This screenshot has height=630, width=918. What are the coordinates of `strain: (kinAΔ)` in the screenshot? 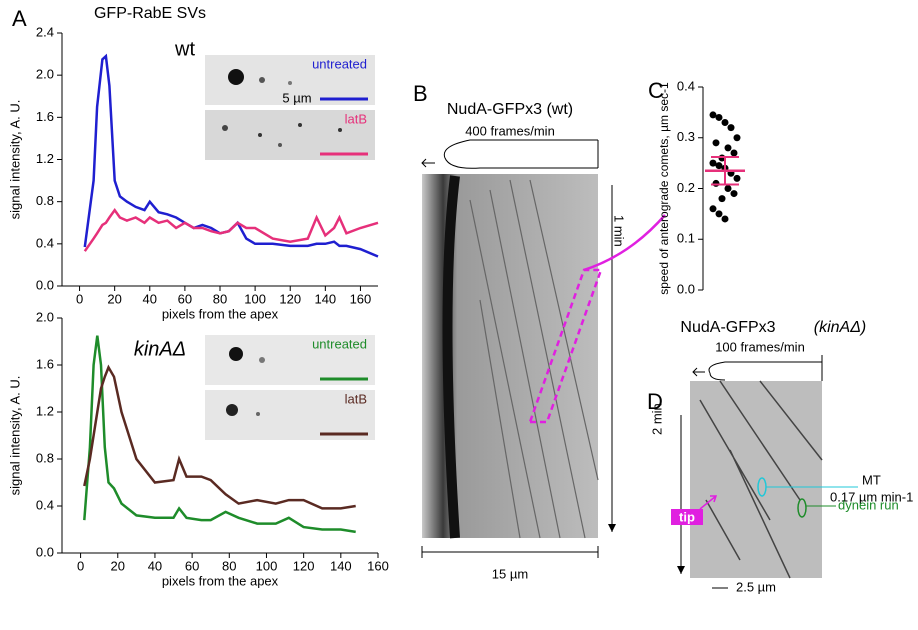 It's located at (840, 327).